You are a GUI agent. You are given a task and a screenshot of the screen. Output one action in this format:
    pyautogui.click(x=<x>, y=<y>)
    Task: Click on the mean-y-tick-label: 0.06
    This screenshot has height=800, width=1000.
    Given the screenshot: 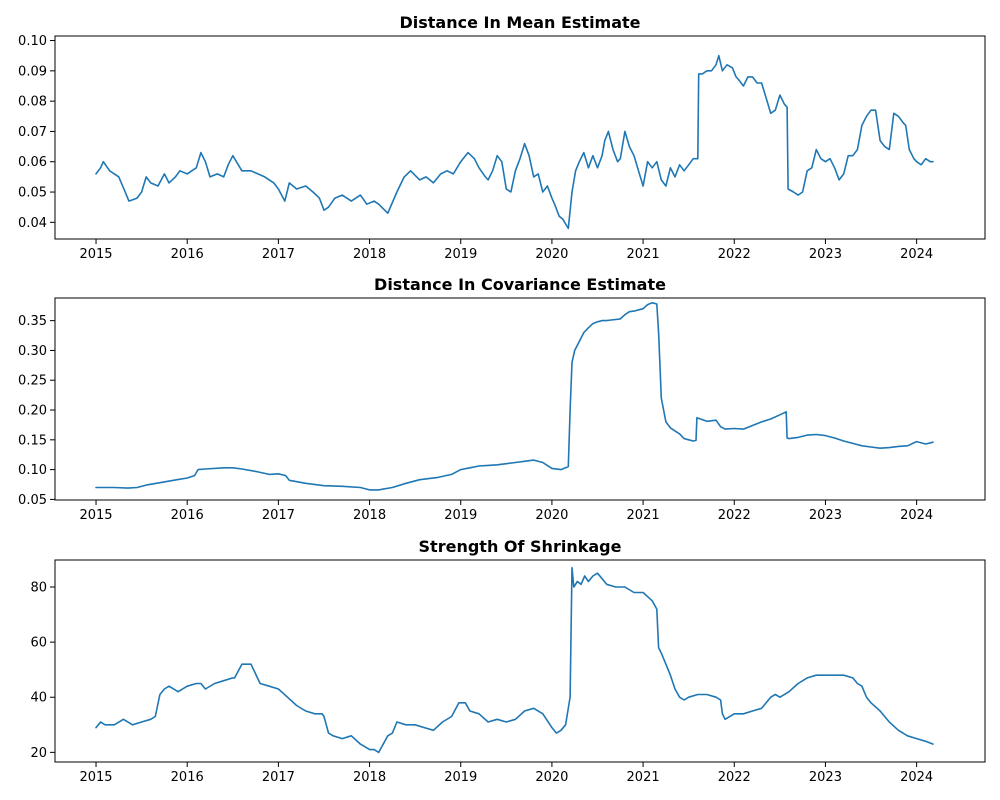 What is the action you would take?
    pyautogui.click(x=32, y=162)
    